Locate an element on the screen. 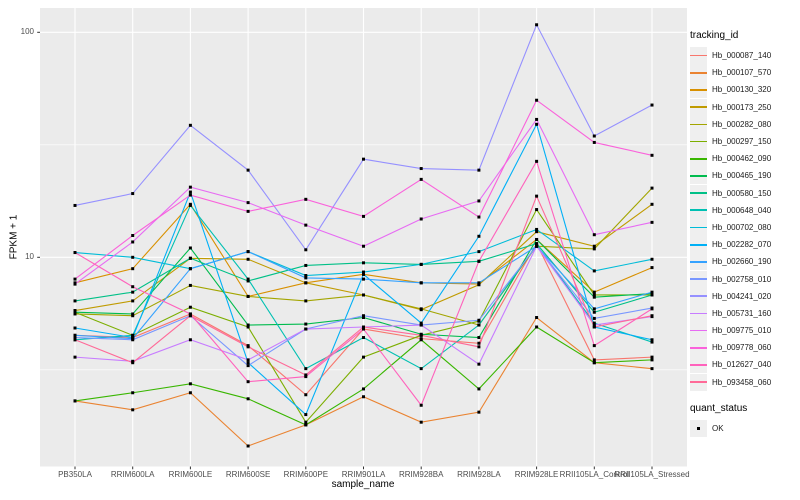  legend-label: Hb_002282_070 is located at coordinates (742, 245).